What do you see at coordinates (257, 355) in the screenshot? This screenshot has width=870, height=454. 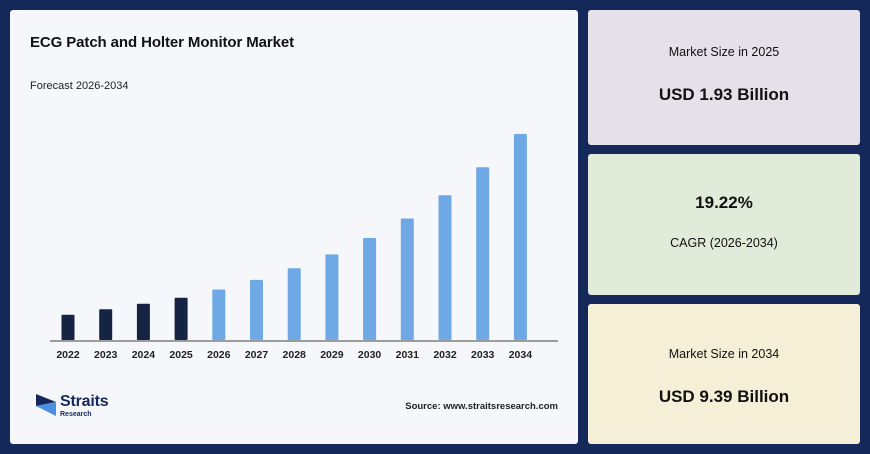 I see `x-tick-label-2027: 2027` at bounding box center [257, 355].